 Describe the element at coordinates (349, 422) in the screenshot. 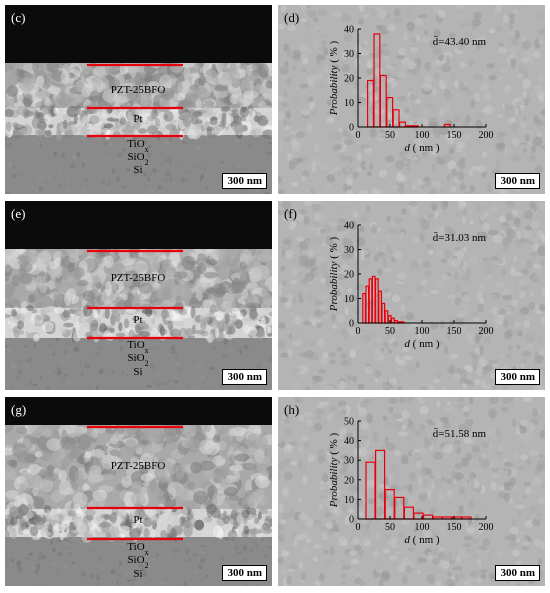

I see `y-tick-label: 50` at that location.